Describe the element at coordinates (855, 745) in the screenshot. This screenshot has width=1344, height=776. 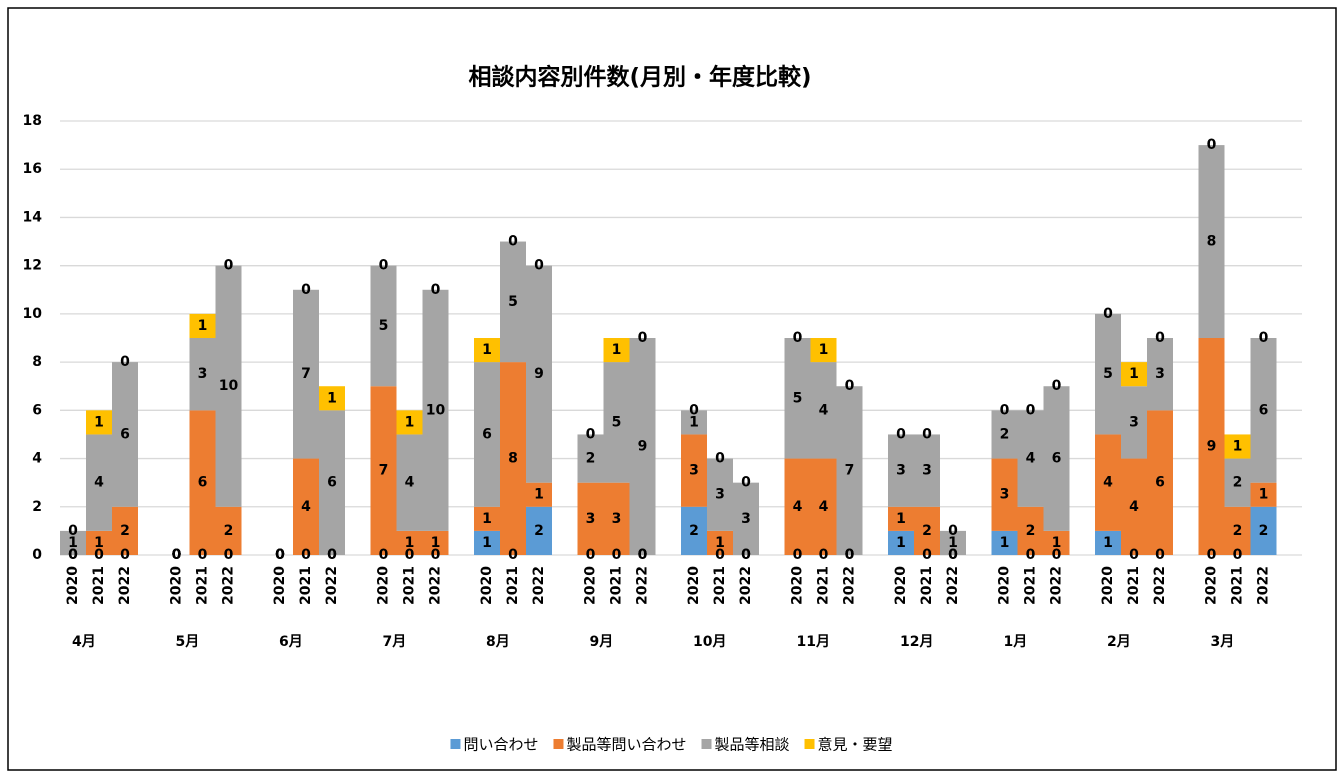
I see `legend-label: 意見・要望` at that location.